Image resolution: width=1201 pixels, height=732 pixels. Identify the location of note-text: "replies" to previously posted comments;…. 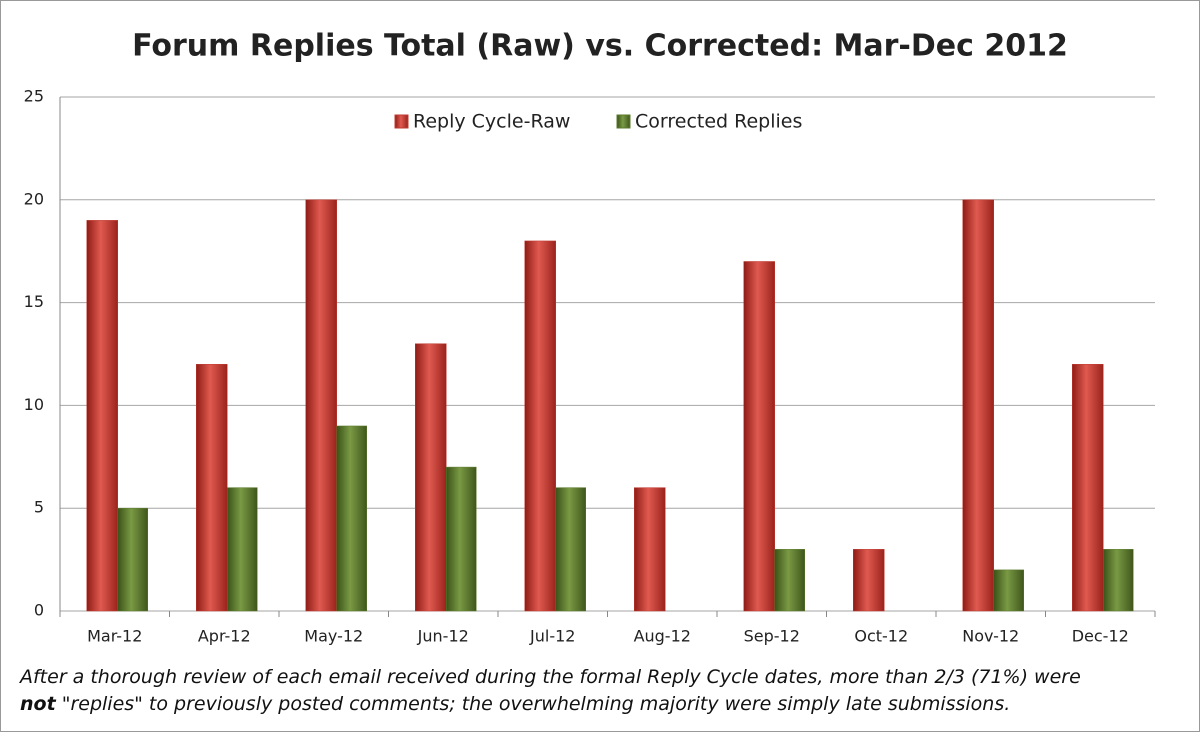
(533, 704).